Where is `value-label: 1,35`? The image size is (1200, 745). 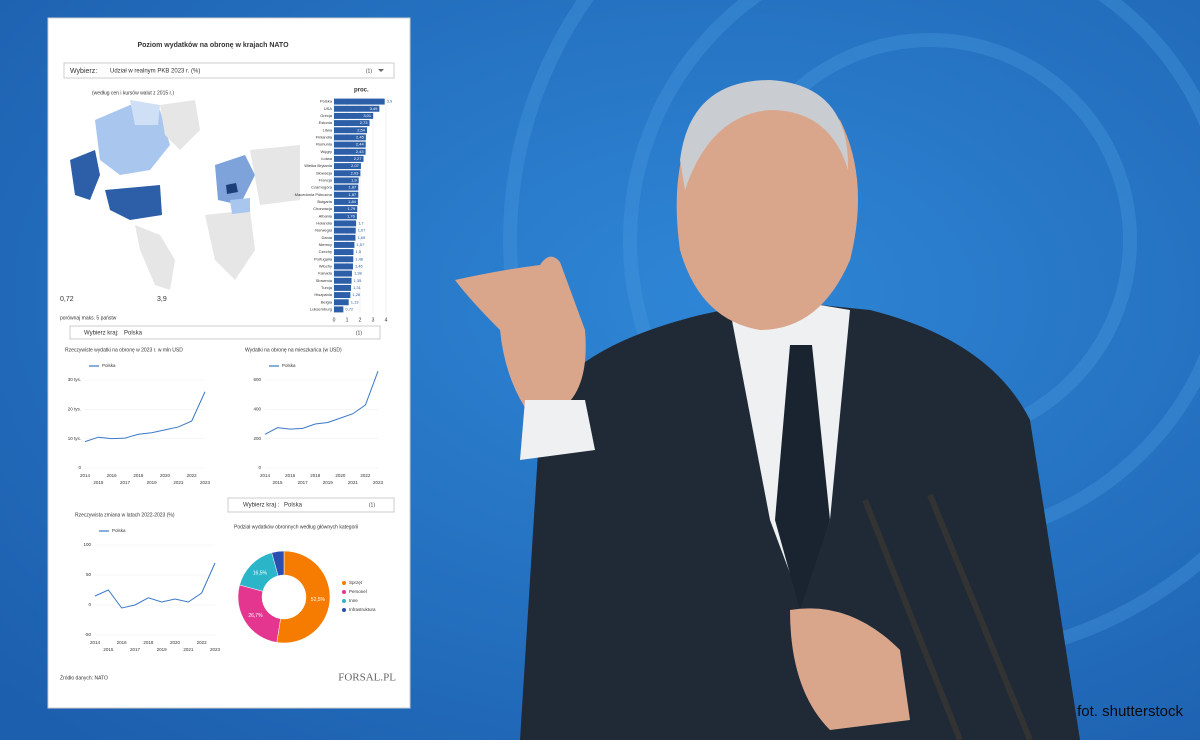 value-label: 1,35 is located at coordinates (358, 280).